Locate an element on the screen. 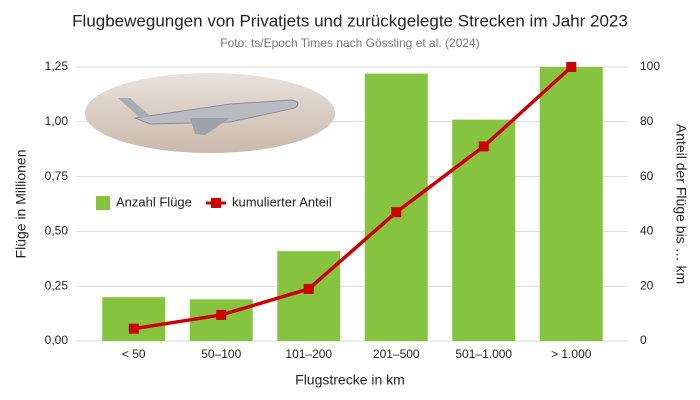  legend-label: kumulierter Anteil is located at coordinates (282, 201).